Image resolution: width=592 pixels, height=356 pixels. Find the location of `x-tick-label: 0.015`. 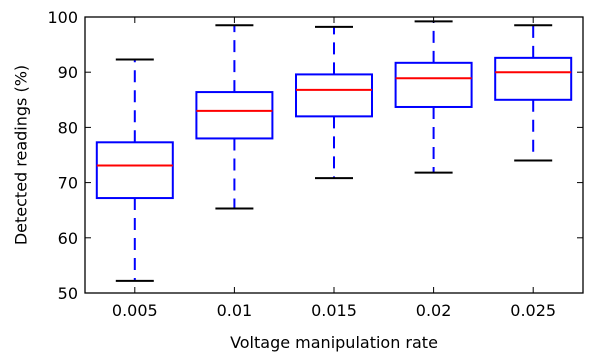

x-tick-label: 0.015 is located at coordinates (334, 310).